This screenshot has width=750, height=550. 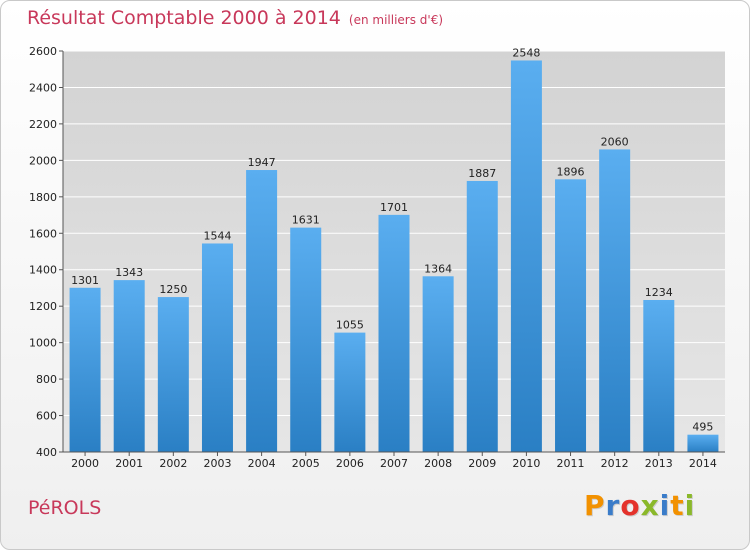 I want to click on x-tick-label-2009: 2009, so click(x=482, y=463).